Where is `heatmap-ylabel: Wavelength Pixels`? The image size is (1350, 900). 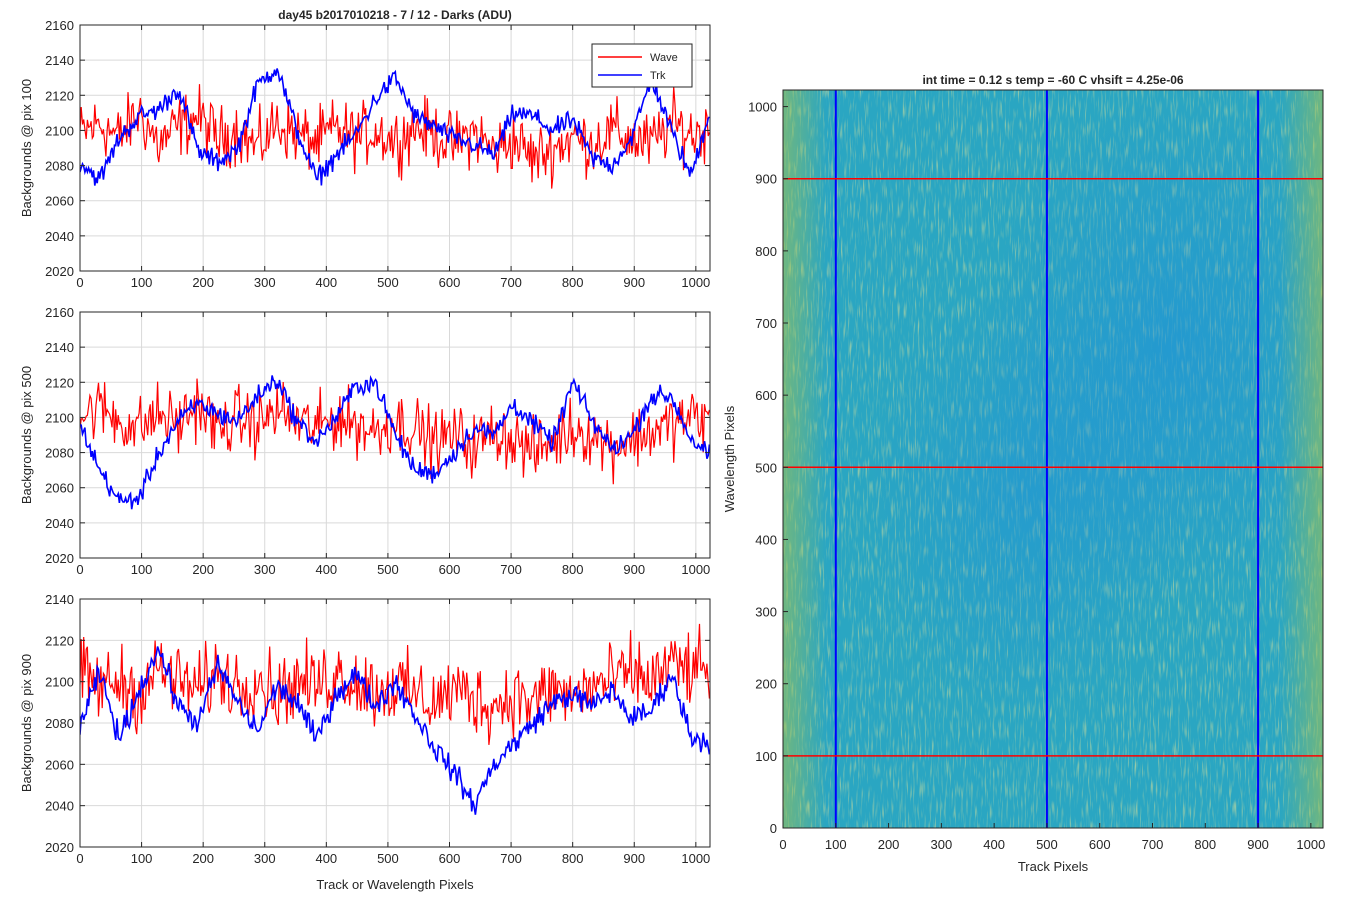
heatmap-ylabel: Wavelength Pixels is located at coordinates (729, 458).